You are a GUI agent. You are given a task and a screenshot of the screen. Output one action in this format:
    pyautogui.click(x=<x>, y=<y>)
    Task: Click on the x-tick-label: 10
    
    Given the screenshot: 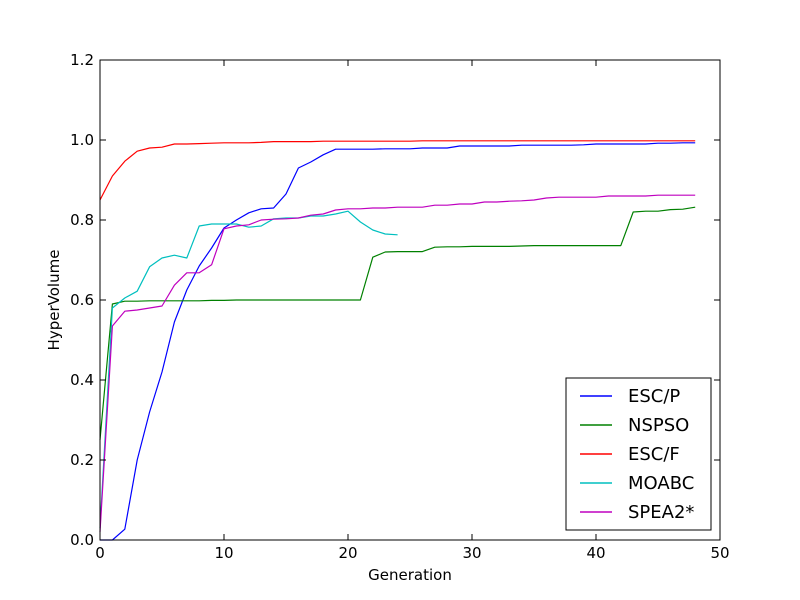 What is the action you would take?
    pyautogui.click(x=223, y=553)
    